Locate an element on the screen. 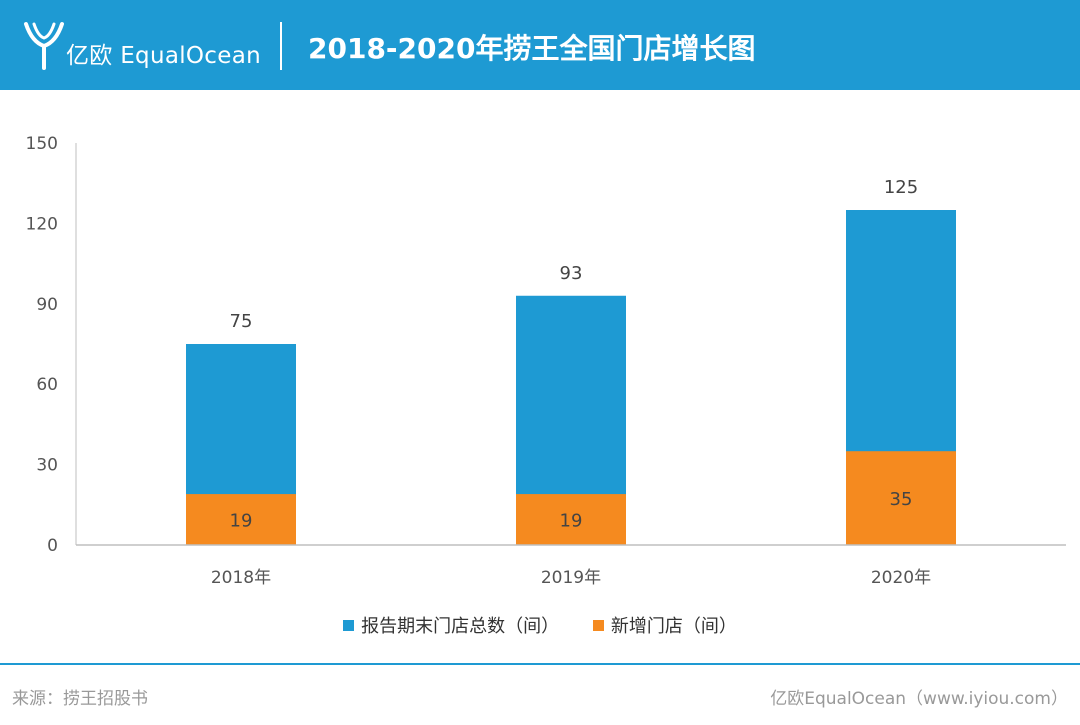 The height and width of the screenshot is (725, 1080). data-label-new-0: 19 is located at coordinates (241, 521).